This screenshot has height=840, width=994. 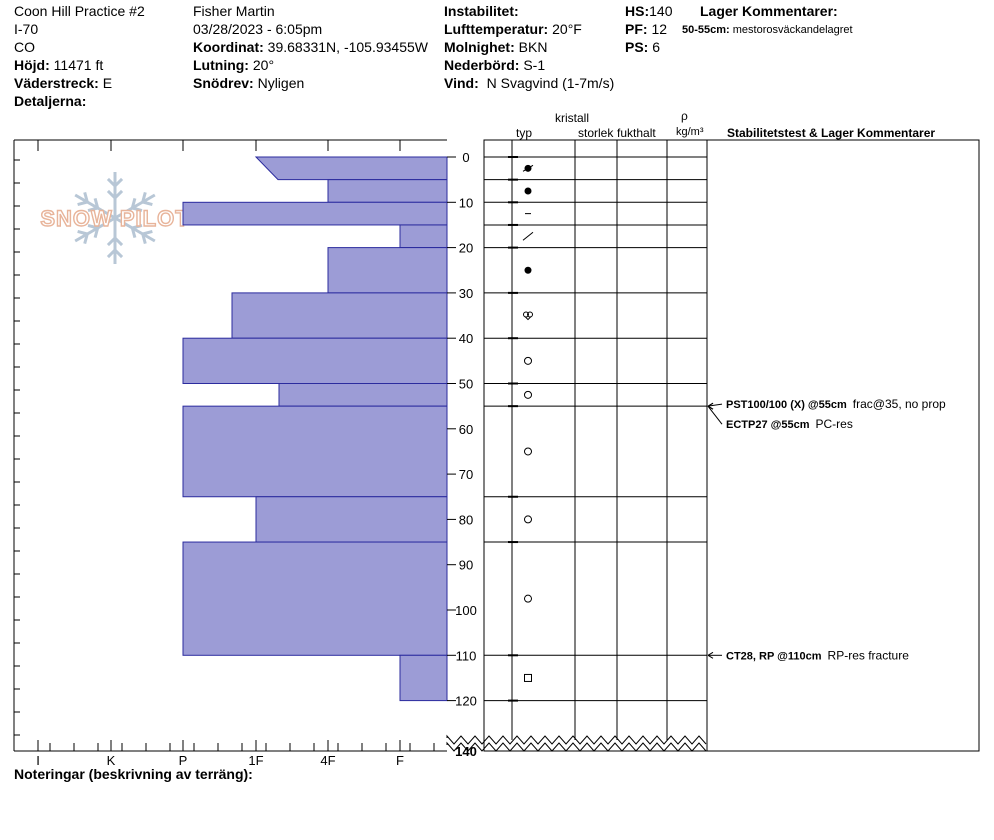 I want to click on ps-row: PS: 6, so click(x=642, y=47).